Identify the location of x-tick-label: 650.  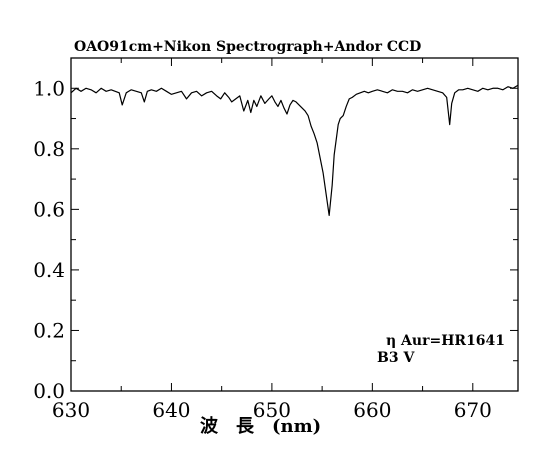
(272, 410).